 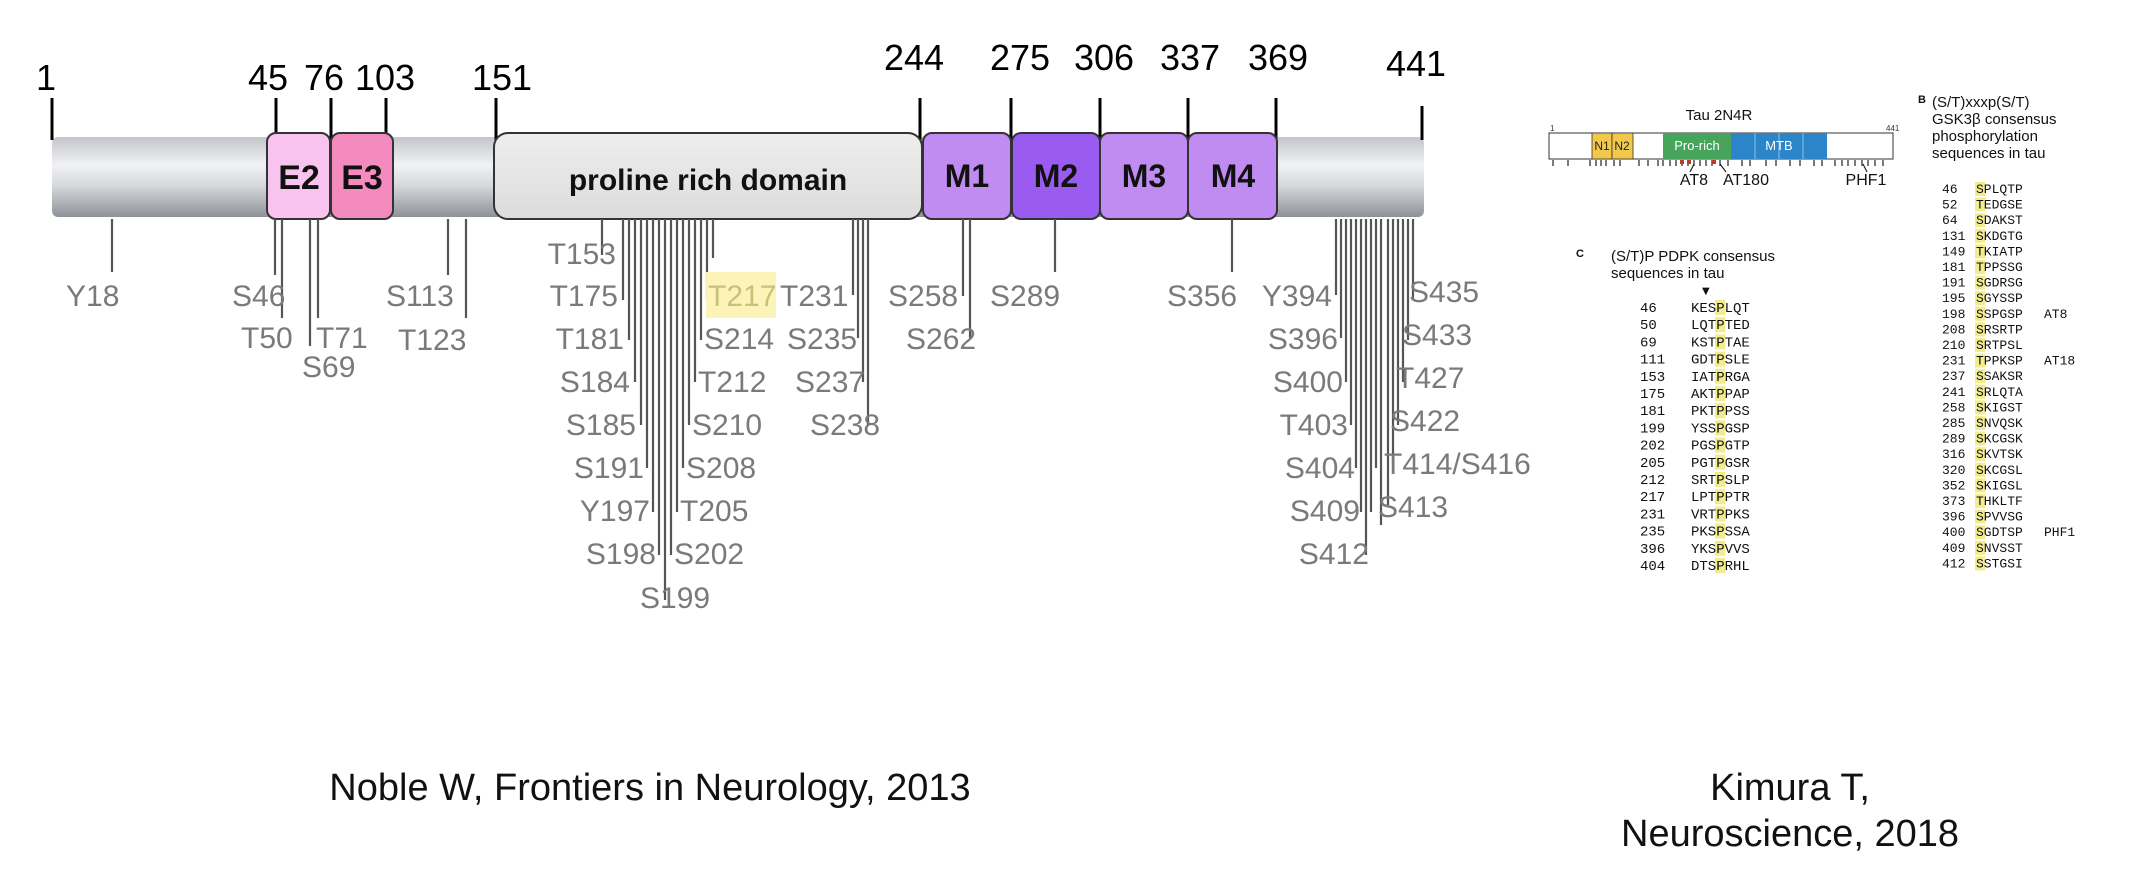 I want to click on e3-domain, so click(x=362, y=176).